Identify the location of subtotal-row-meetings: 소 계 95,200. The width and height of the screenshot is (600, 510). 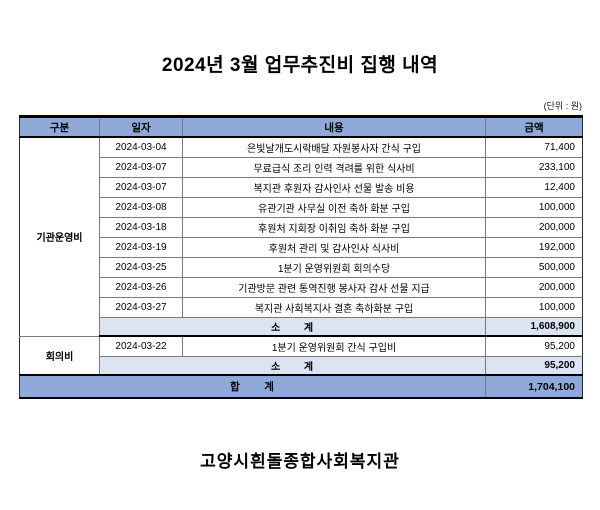
(301, 366).